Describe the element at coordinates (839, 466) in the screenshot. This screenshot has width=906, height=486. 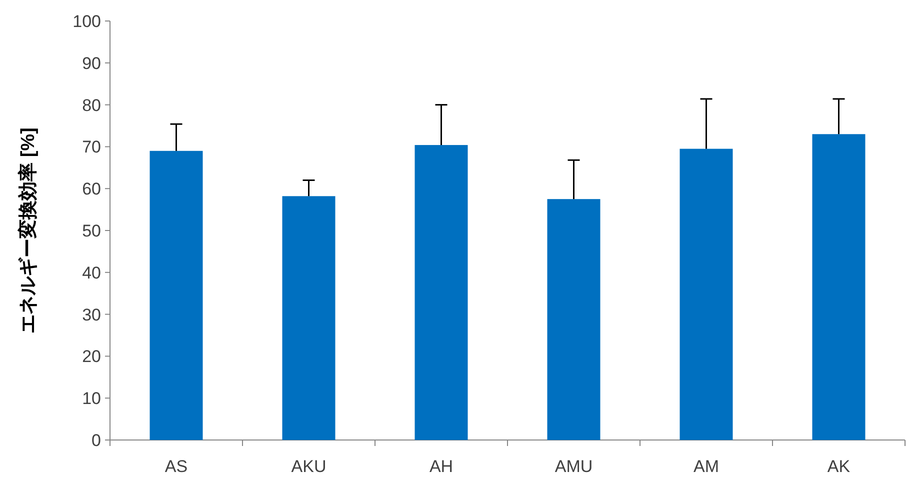
I see `x-tick-label: AK` at that location.